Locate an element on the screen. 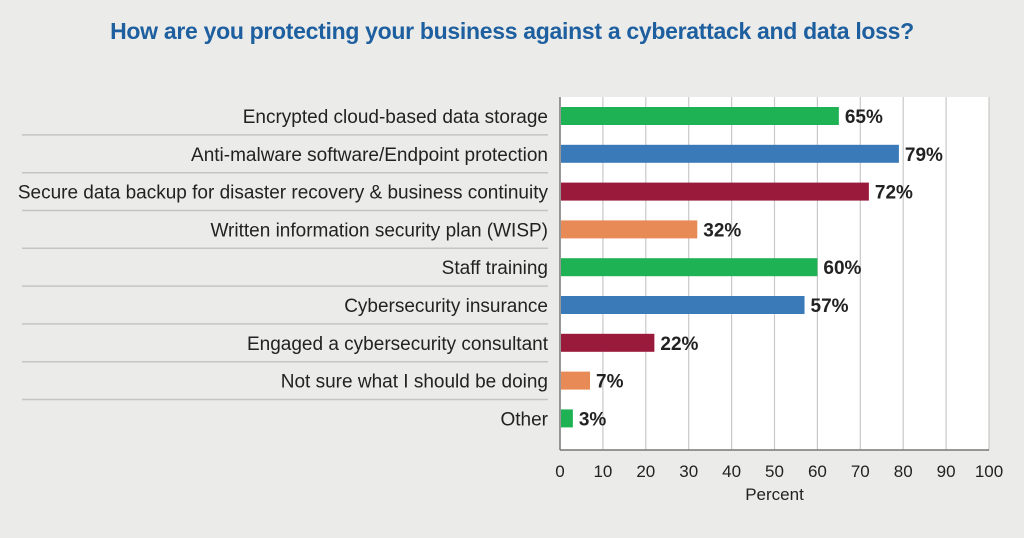  data-label: 32% is located at coordinates (722, 230).